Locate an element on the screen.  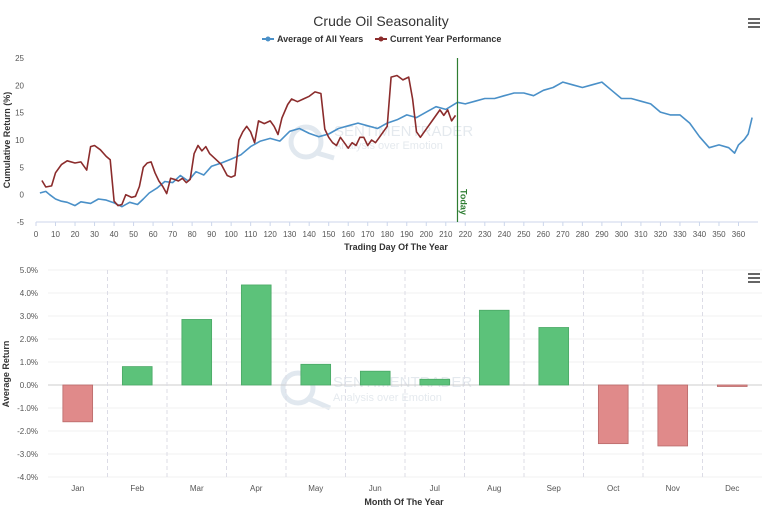
bar-apr is located at coordinates (256, 335).